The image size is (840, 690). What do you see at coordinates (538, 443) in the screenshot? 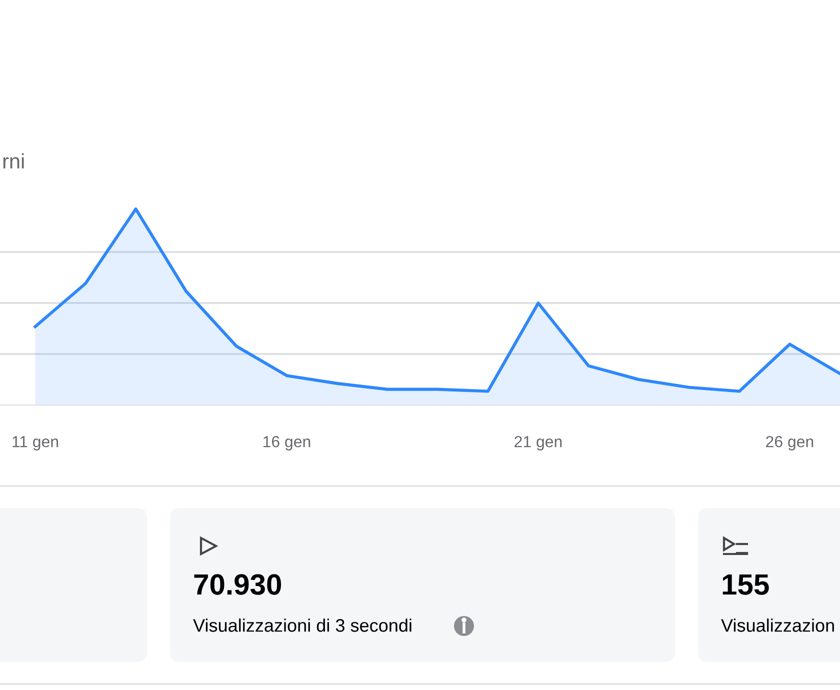
I see `x-tick-label: 21 gen` at bounding box center [538, 443].